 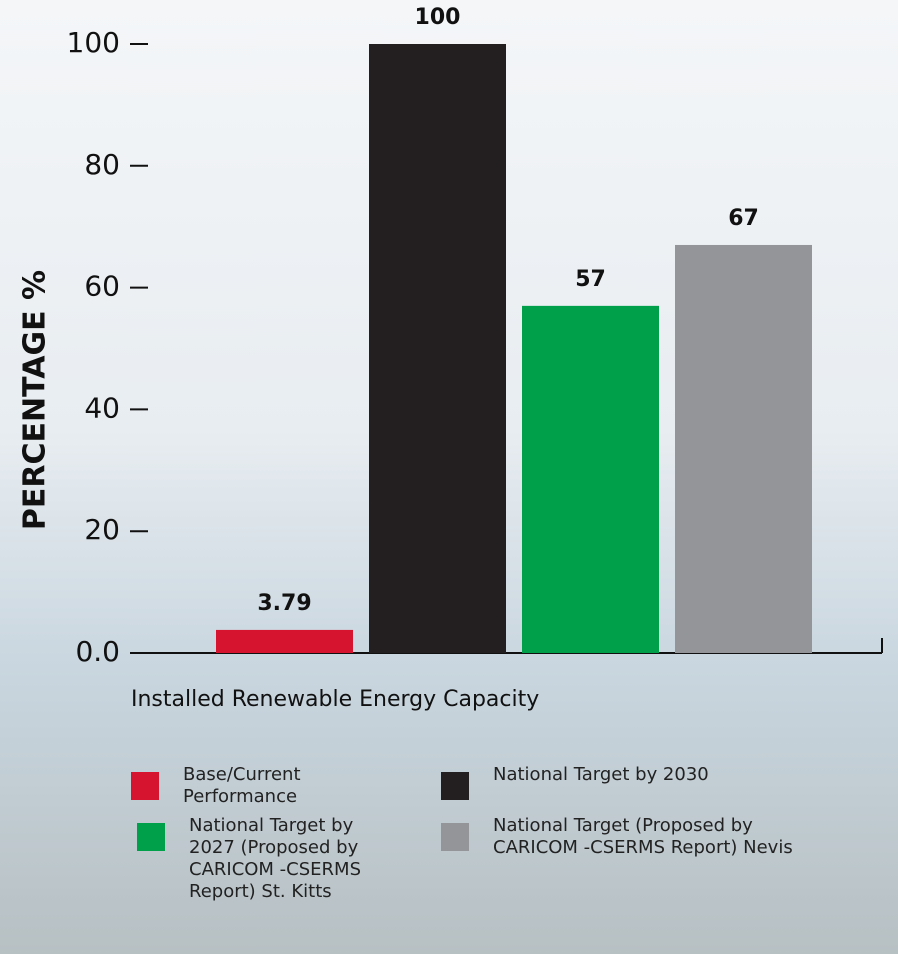 What do you see at coordinates (93, 42) in the screenshot?
I see `y-tick-label: 100` at bounding box center [93, 42].